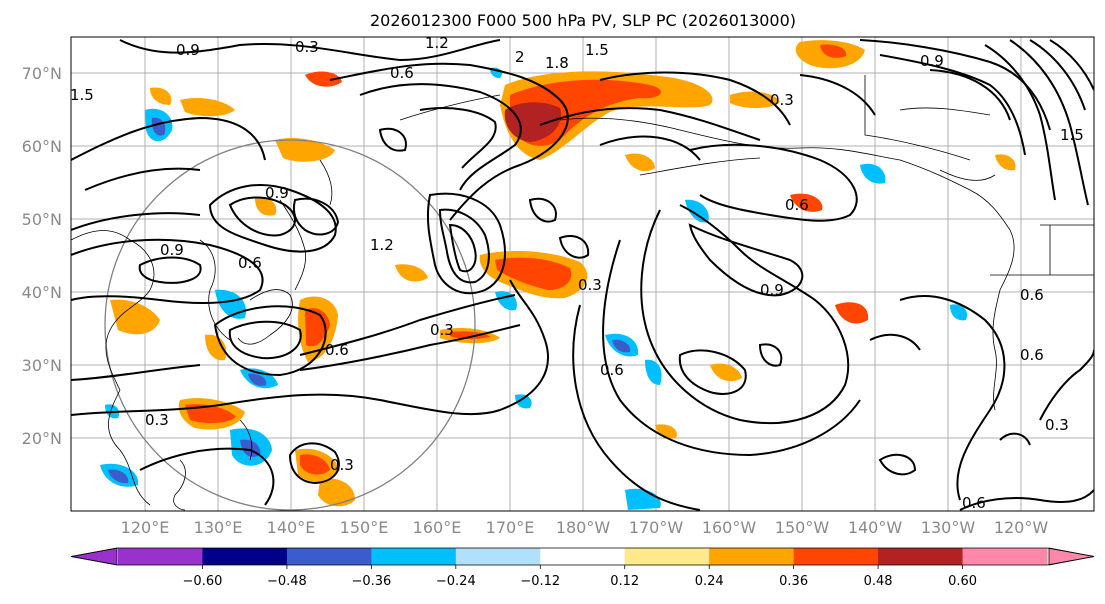  I want to click on lat-label: 50°N, so click(42, 219).